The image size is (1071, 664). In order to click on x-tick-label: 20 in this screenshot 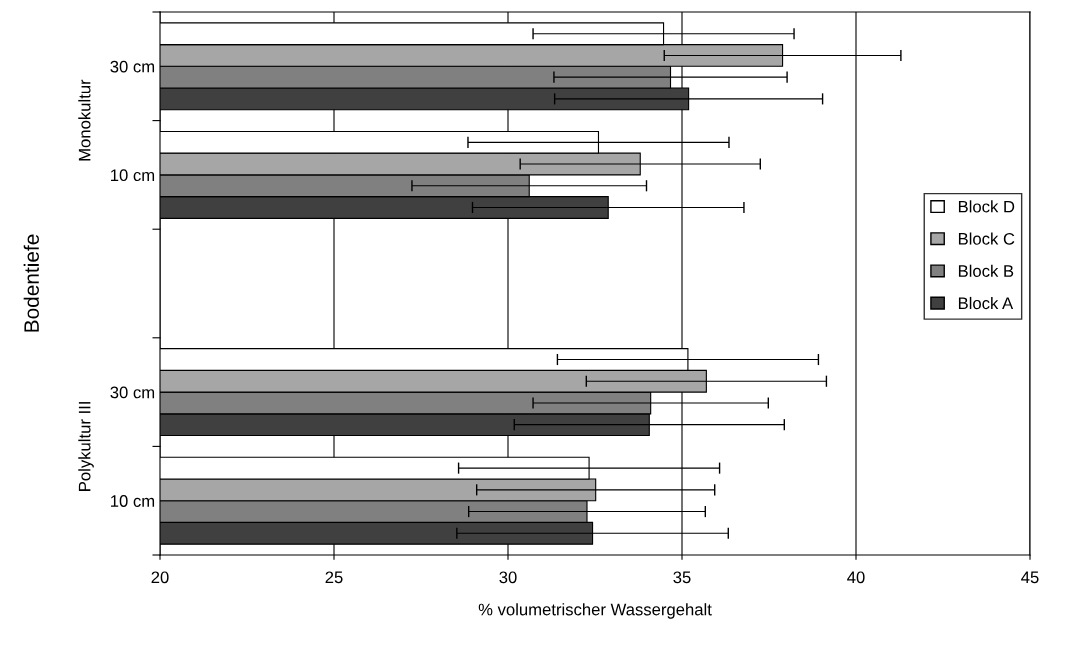, I will do `click(160, 577)`.